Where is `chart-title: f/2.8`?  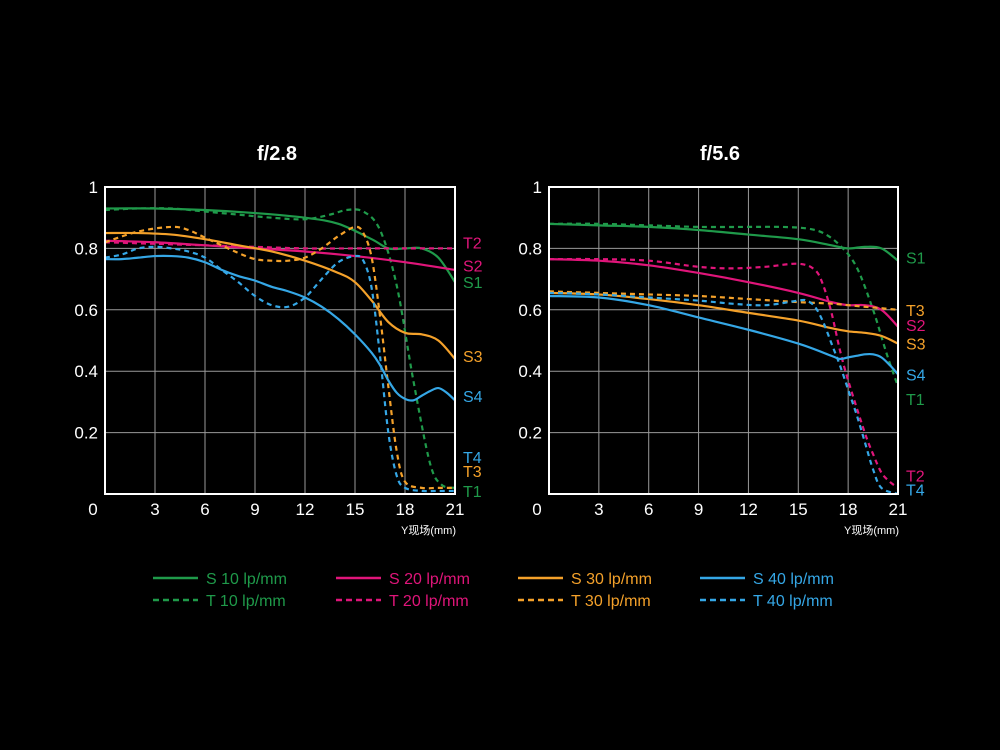
chart-title: f/2.8 is located at coordinates (277, 154).